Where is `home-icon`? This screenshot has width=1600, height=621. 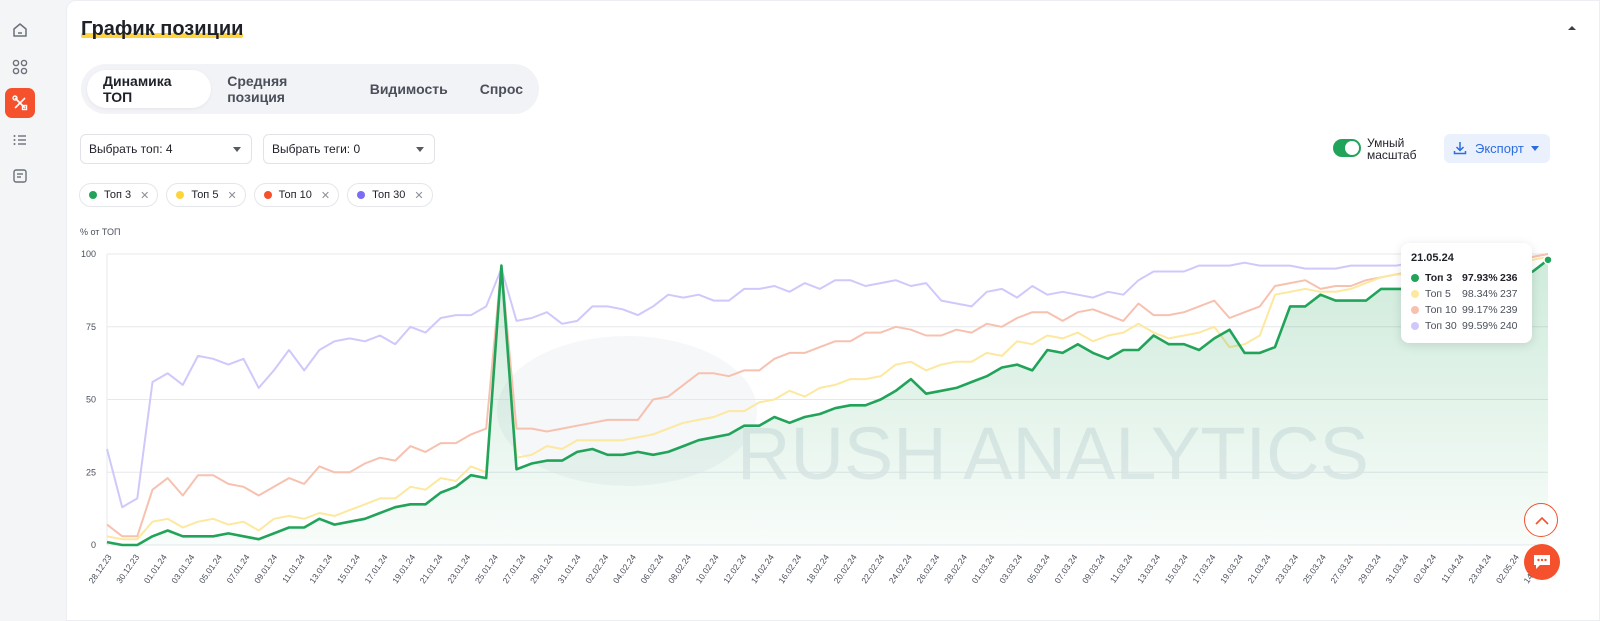 home-icon is located at coordinates (20, 30).